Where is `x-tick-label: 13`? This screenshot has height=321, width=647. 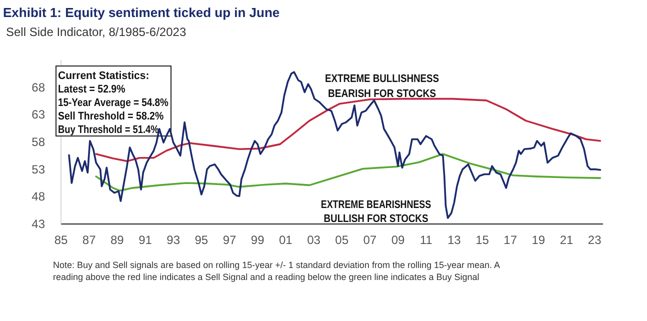
x-tick-label: 13 is located at coordinates (454, 240).